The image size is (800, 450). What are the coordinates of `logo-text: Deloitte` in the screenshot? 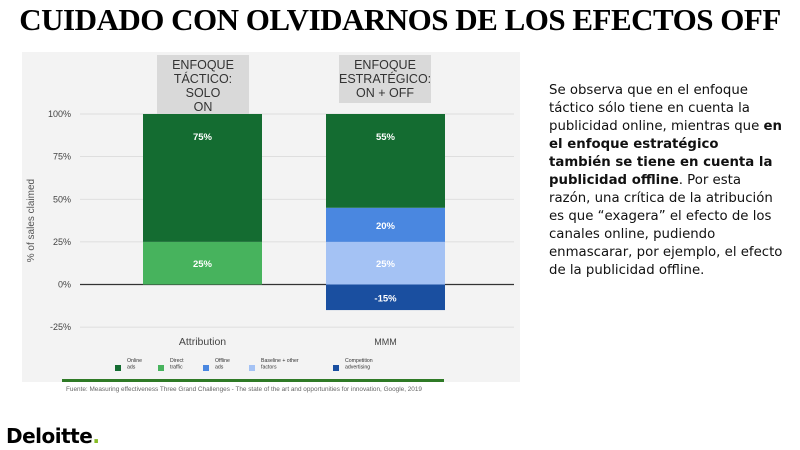 It's located at (49, 436).